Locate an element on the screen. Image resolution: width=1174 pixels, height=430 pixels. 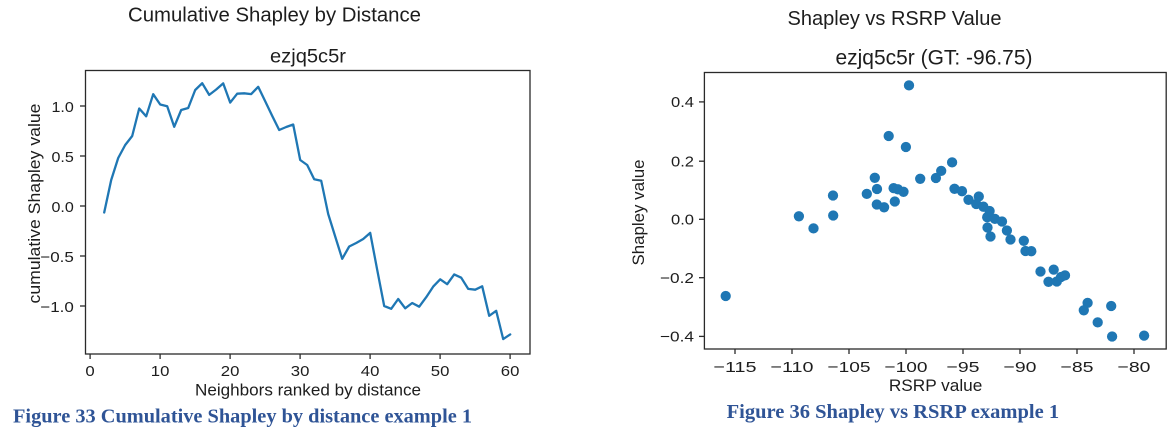
svg-text: −0.2 is located at coordinates (677, 278).